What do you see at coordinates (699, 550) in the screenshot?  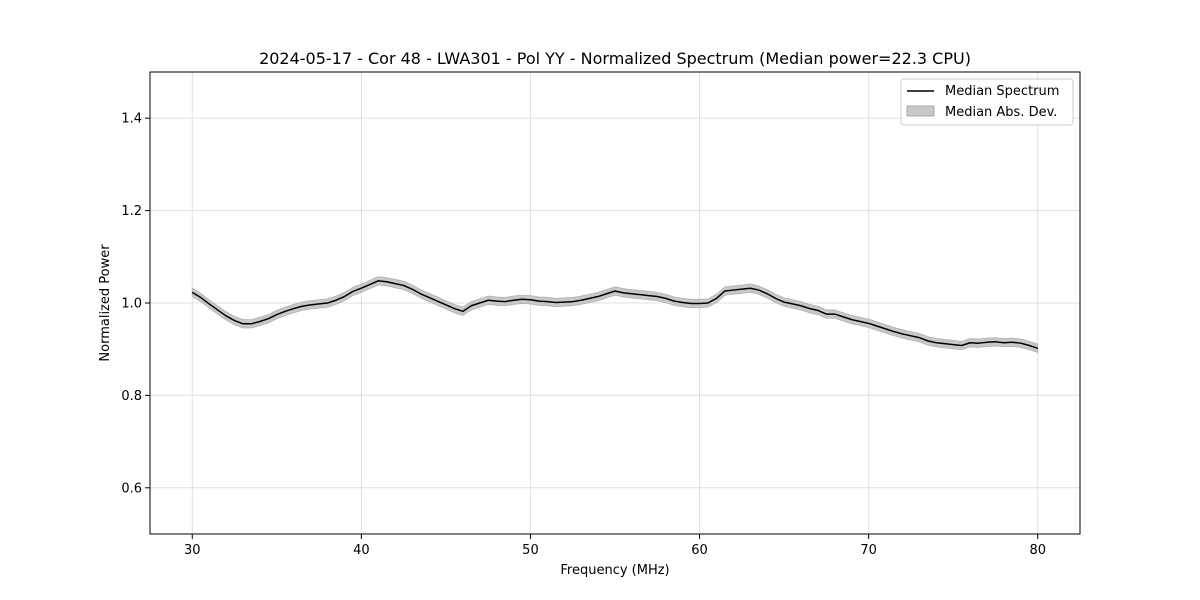 I see `x-tick-label: 60` at bounding box center [699, 550].